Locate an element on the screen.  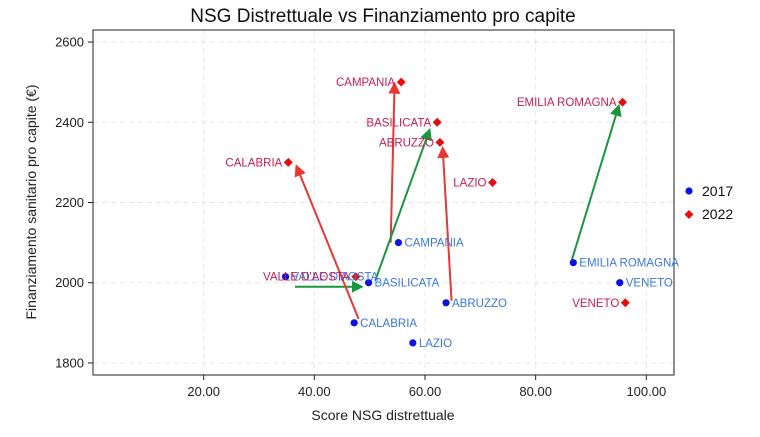
legend-marker-2017 is located at coordinates (689, 191).